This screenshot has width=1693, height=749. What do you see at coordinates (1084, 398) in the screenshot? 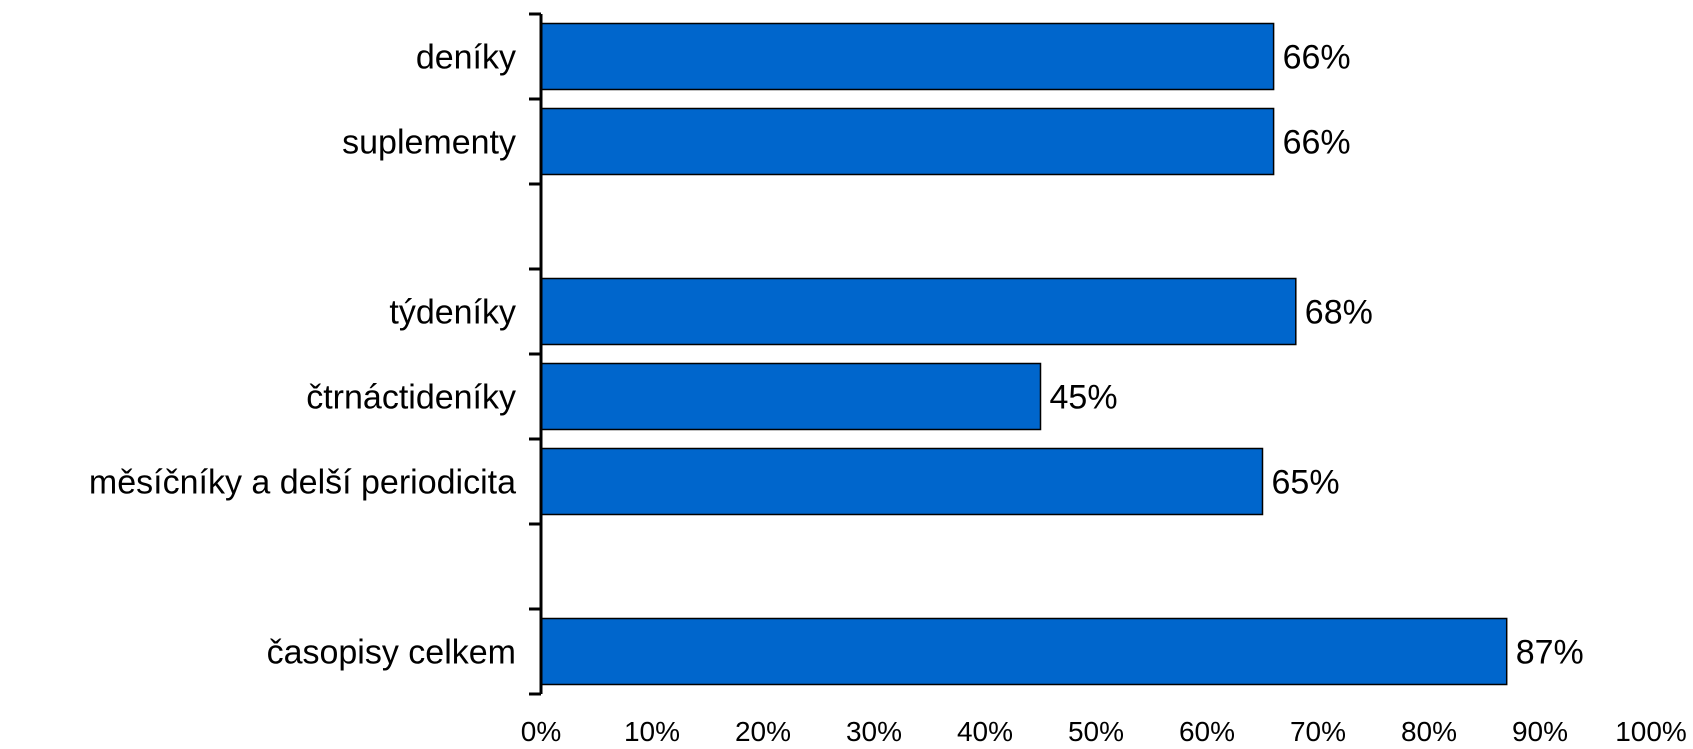
I see `data-label: 45%` at bounding box center [1084, 398].